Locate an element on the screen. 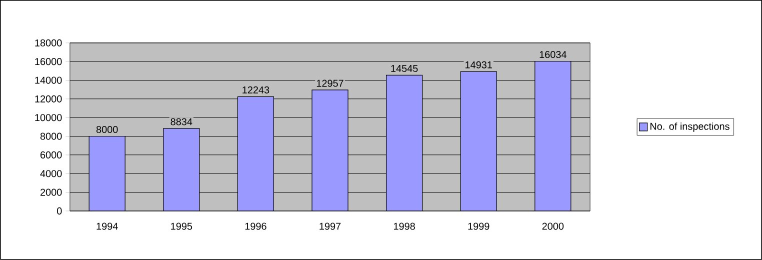 The width and height of the screenshot is (762, 260). y-tick-label: 4000 is located at coordinates (51, 174).